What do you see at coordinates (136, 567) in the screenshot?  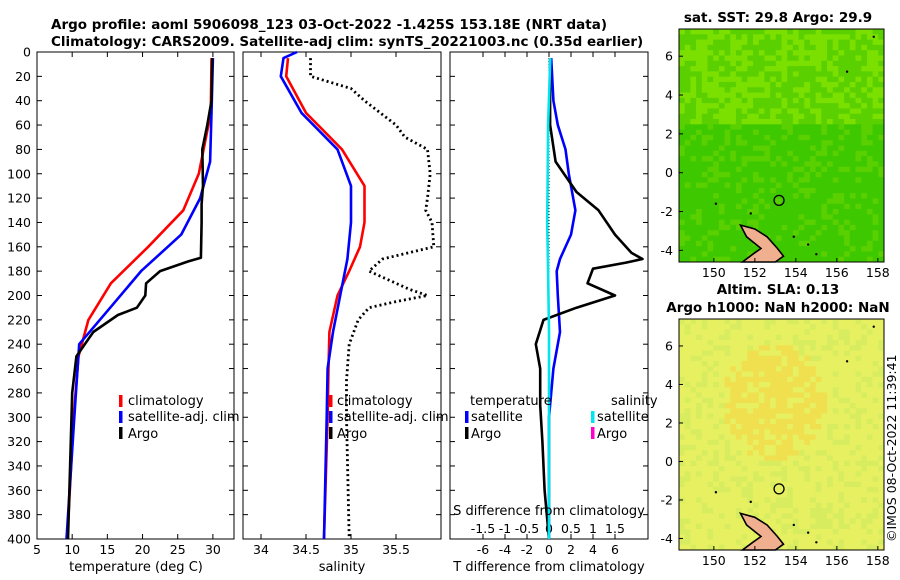 I see `temperature-xlabel: temperature (deg C)` at bounding box center [136, 567].